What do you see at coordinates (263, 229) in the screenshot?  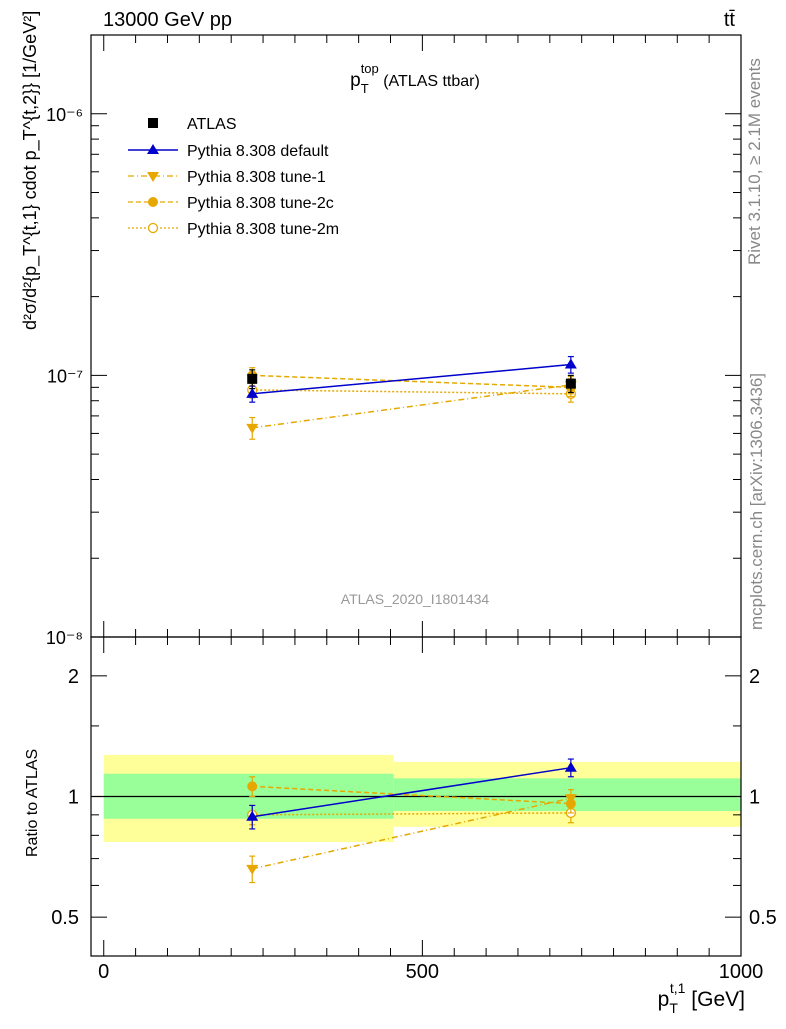 I see `legend-label: Pythia 8.308 tune-2m` at bounding box center [263, 229].